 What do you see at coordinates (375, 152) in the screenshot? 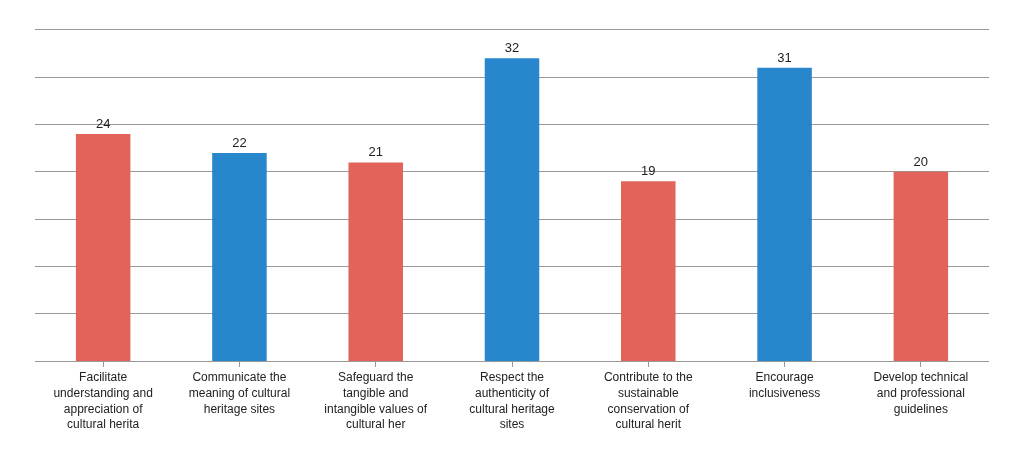
I see `data-label: 21` at bounding box center [375, 152].